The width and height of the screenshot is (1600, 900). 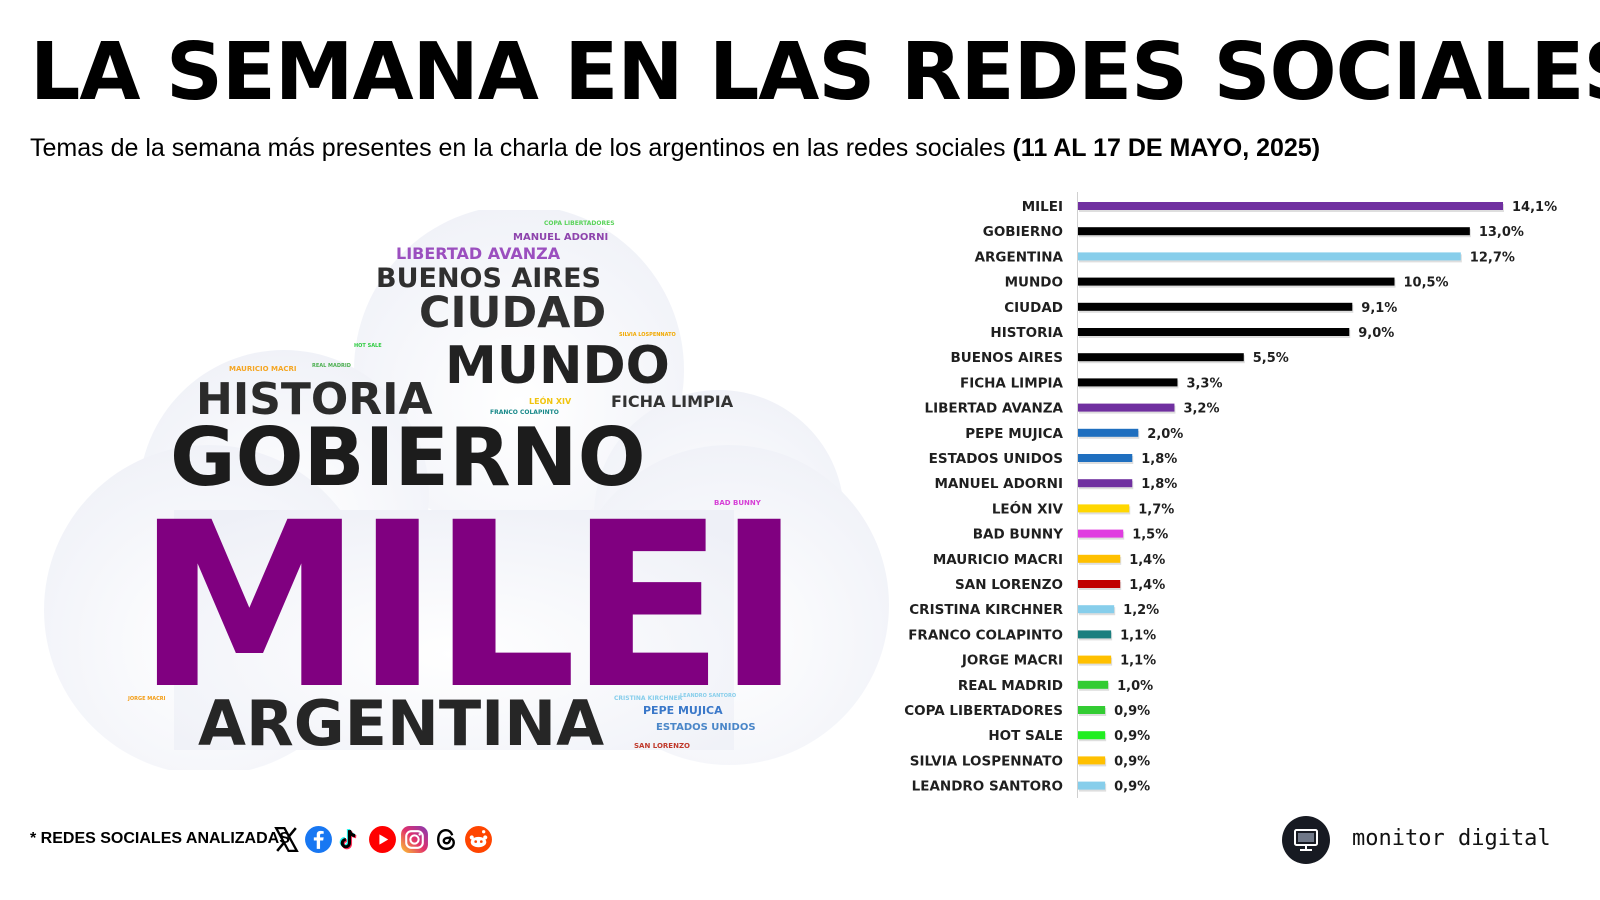 I want to click on category-label: CRISTINA KIRCHNER, so click(x=986, y=610).